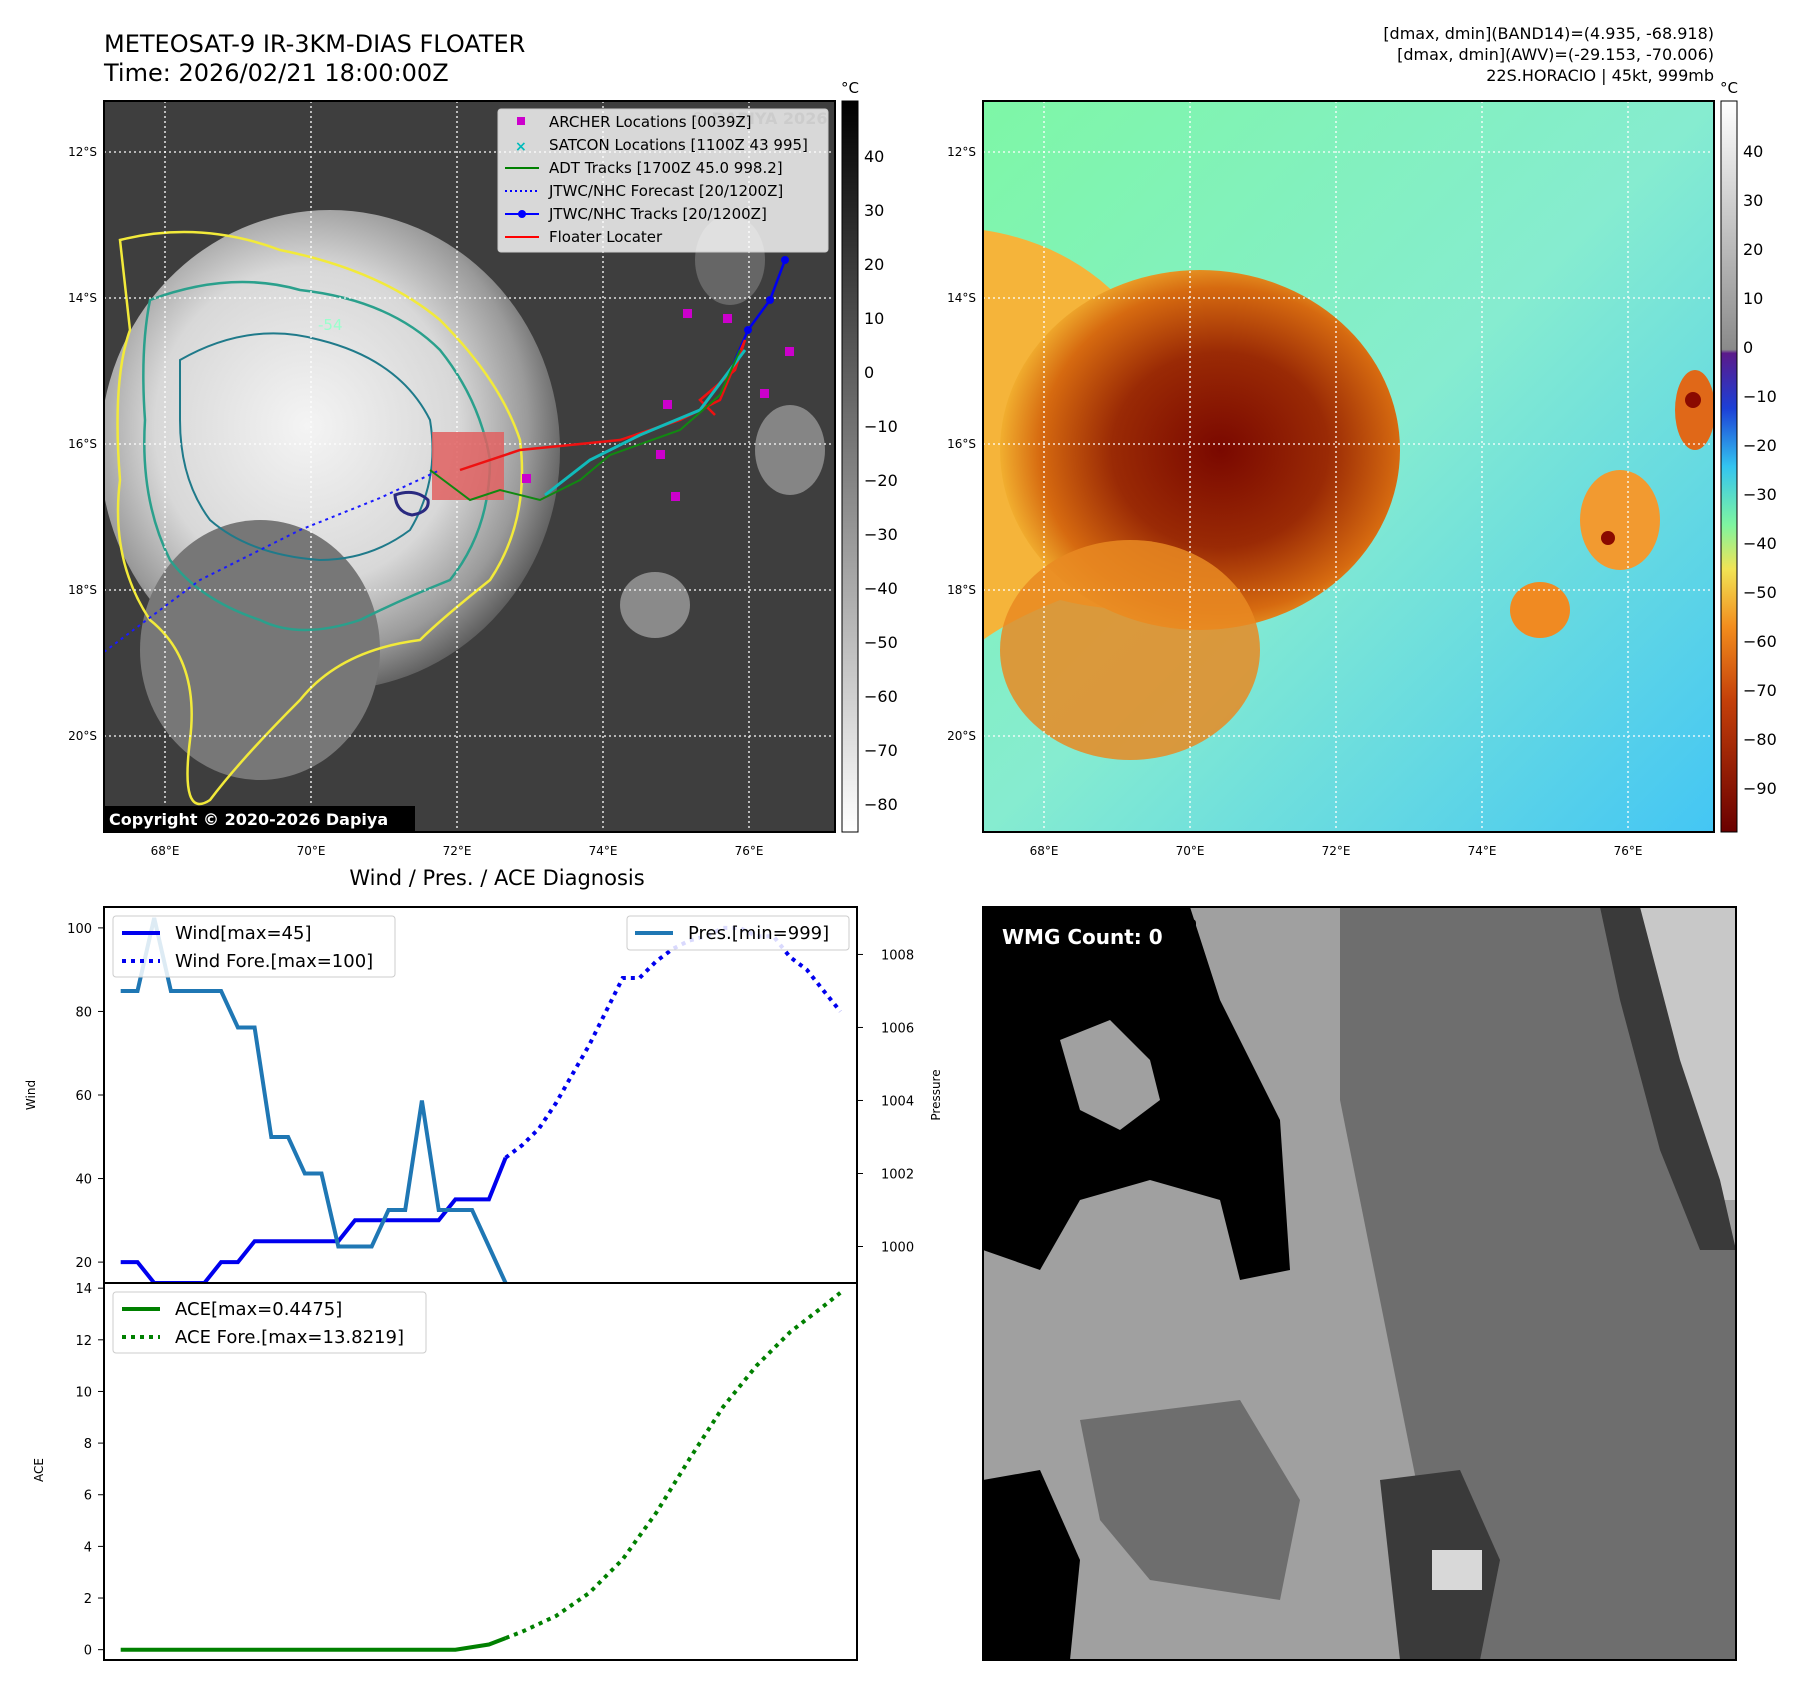  Describe the element at coordinates (1753, 151) in the screenshot. I see `cbar-tick: 40` at that location.